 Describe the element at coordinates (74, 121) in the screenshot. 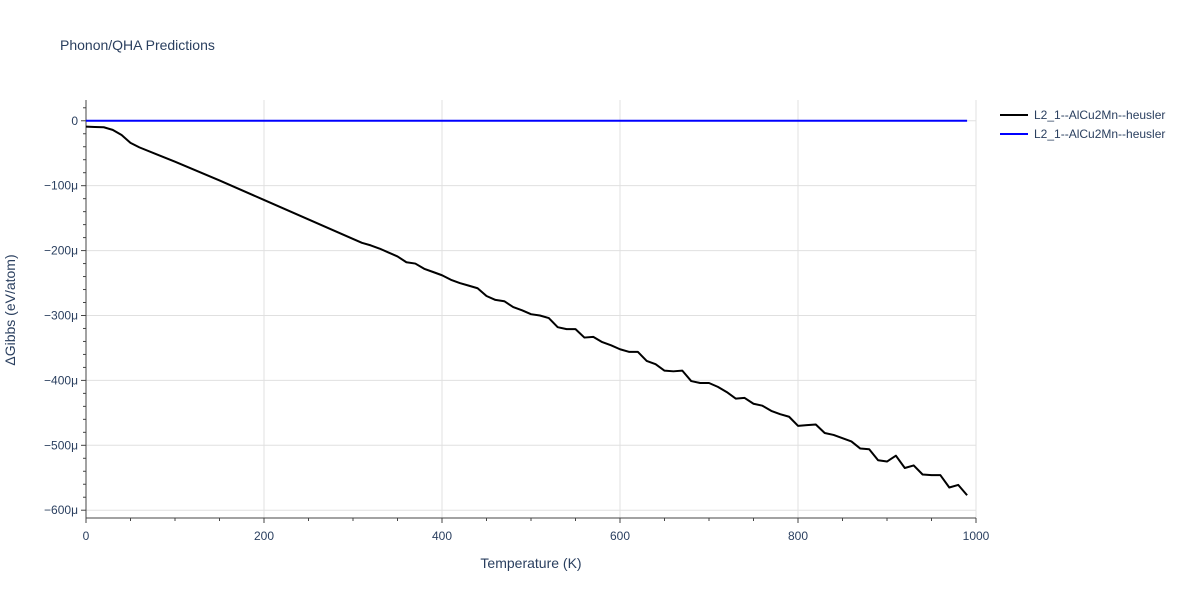

I see `y-tick-label-0: 0` at that location.